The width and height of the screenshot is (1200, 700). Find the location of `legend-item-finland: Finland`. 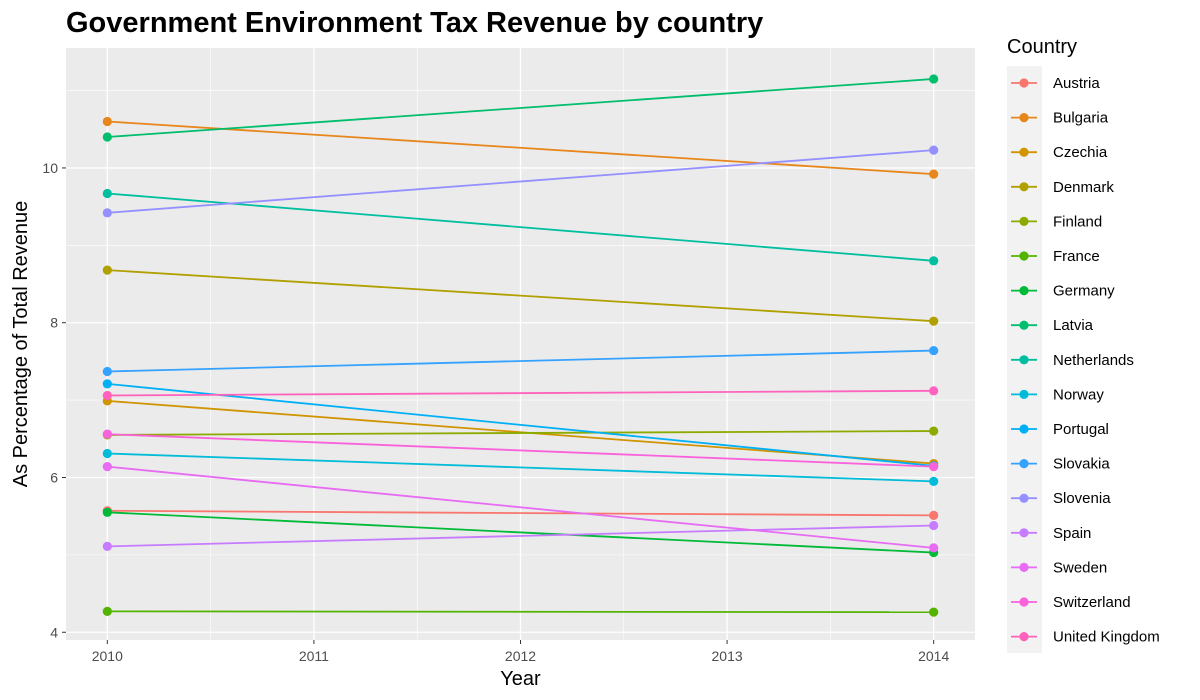

legend-item-finland: Finland is located at coordinates (1056, 221).